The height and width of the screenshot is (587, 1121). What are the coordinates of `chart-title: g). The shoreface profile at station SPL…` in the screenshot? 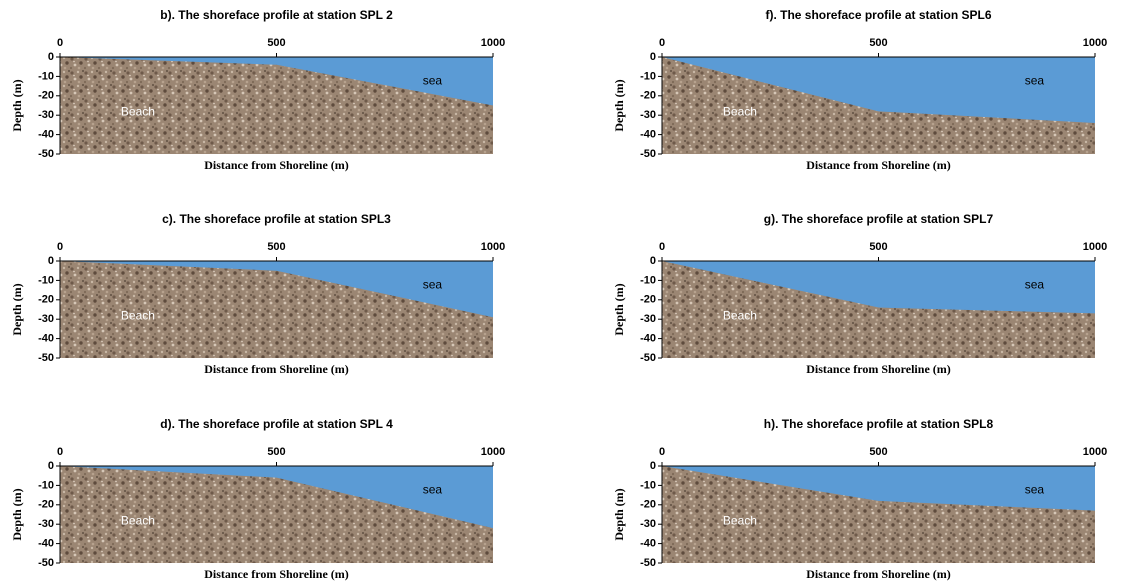 It's located at (879, 219).